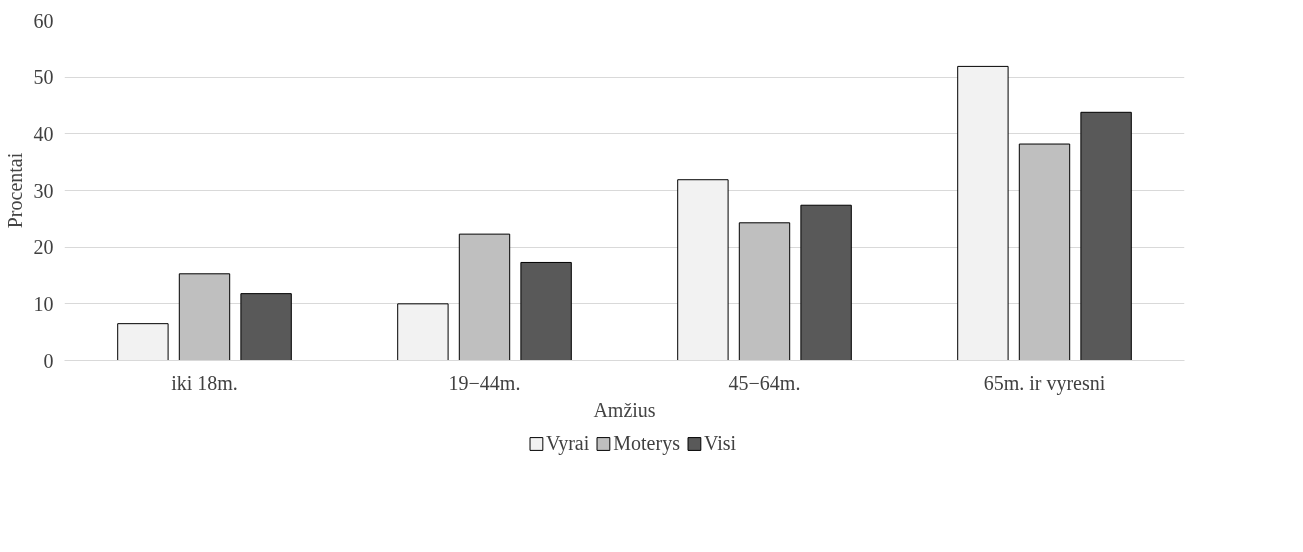 The width and height of the screenshot is (1303, 552). What do you see at coordinates (43, 247) in the screenshot?
I see `y-tick-label: 20` at bounding box center [43, 247].